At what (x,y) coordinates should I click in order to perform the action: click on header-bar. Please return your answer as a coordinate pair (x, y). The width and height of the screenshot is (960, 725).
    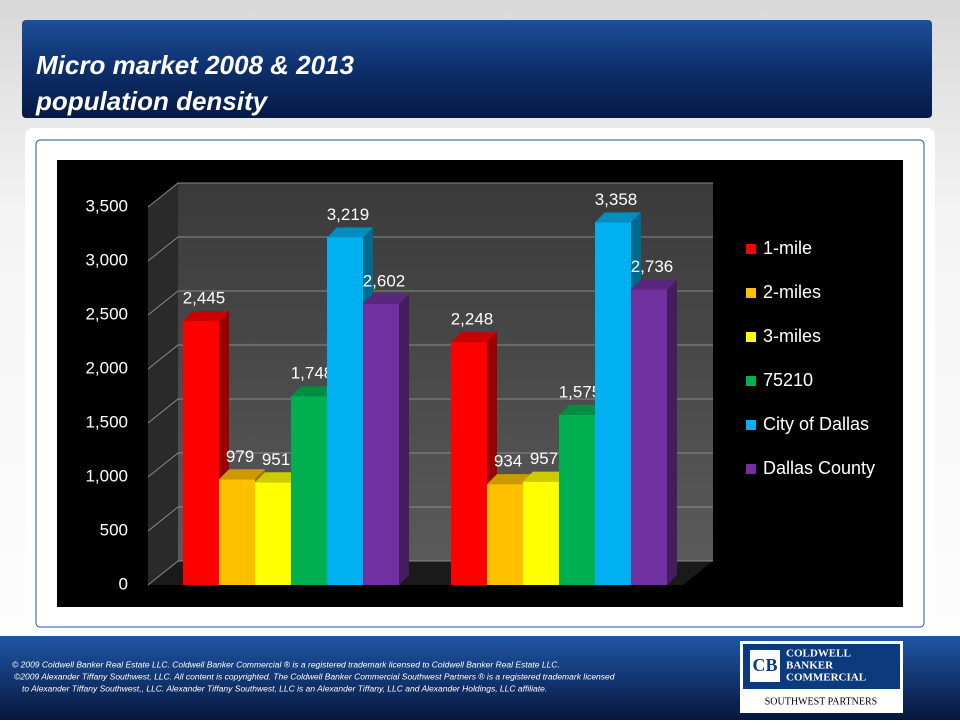
    Looking at the image, I should click on (477, 69).